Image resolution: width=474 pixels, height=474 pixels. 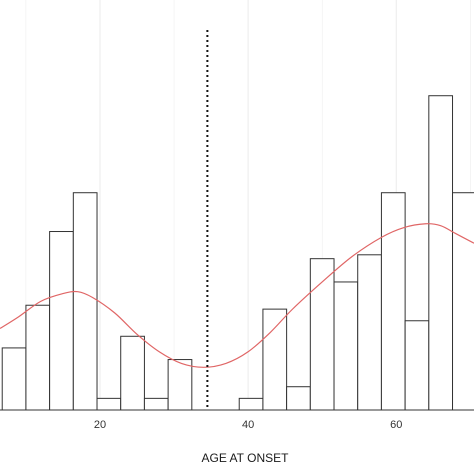 What do you see at coordinates (246, 458) in the screenshot?
I see `x-axis-label: AGE AT ONSET` at bounding box center [246, 458].